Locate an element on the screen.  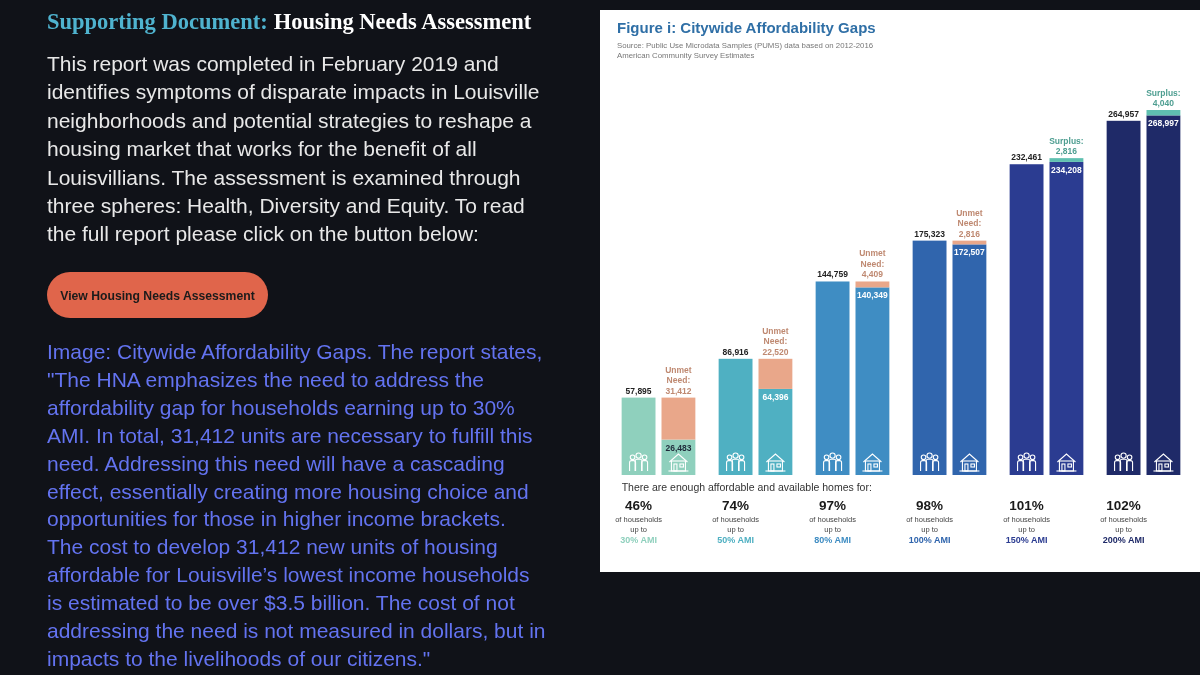
text: View Housing Needs Assessment is located at coordinates (157, 295).